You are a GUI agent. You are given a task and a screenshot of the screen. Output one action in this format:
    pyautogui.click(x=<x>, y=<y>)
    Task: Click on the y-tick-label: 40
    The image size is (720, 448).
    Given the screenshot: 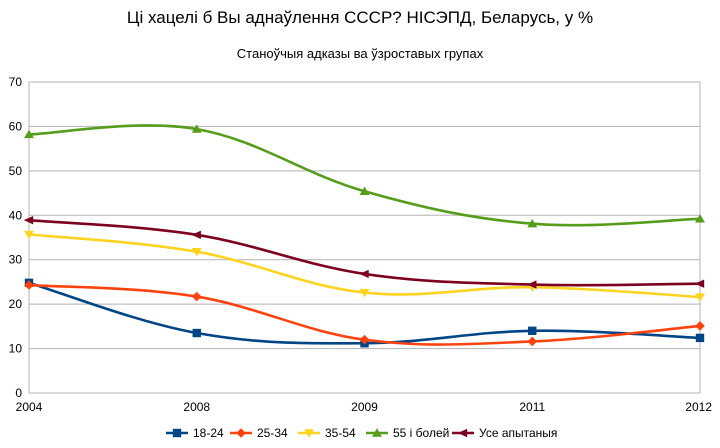 What is the action you would take?
    pyautogui.click(x=16, y=215)
    